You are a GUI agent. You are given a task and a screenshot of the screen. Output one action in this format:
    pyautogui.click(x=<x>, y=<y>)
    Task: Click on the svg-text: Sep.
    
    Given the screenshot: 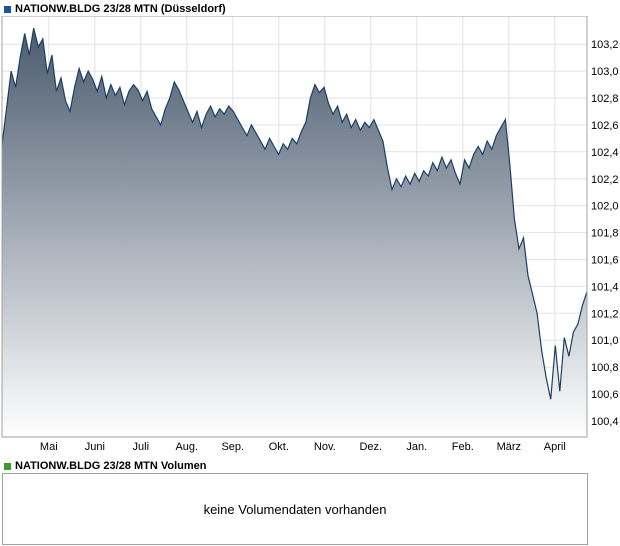 What is the action you would take?
    pyautogui.click(x=232, y=447)
    